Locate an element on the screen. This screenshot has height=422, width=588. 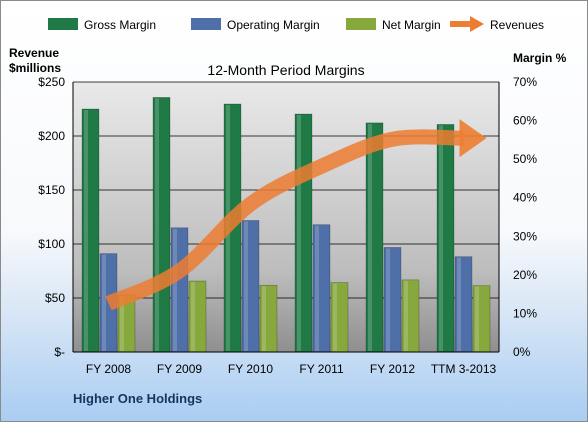
legend-swatch-net-margin is located at coordinates (361, 24).